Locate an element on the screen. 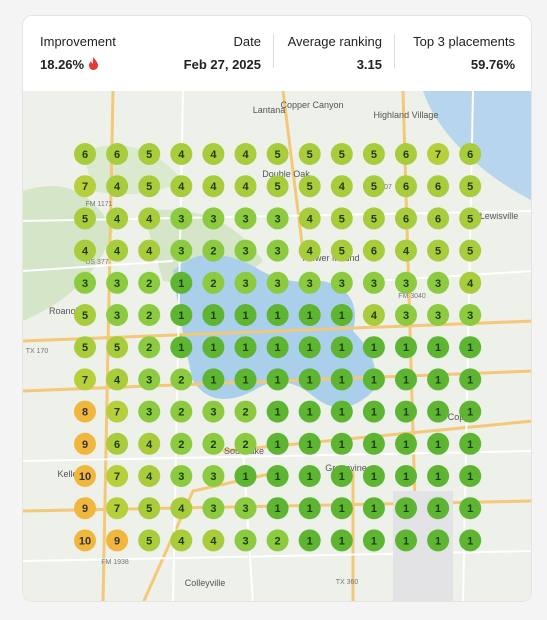 The width and height of the screenshot is (547, 620). map-label: Lantana is located at coordinates (269, 110).